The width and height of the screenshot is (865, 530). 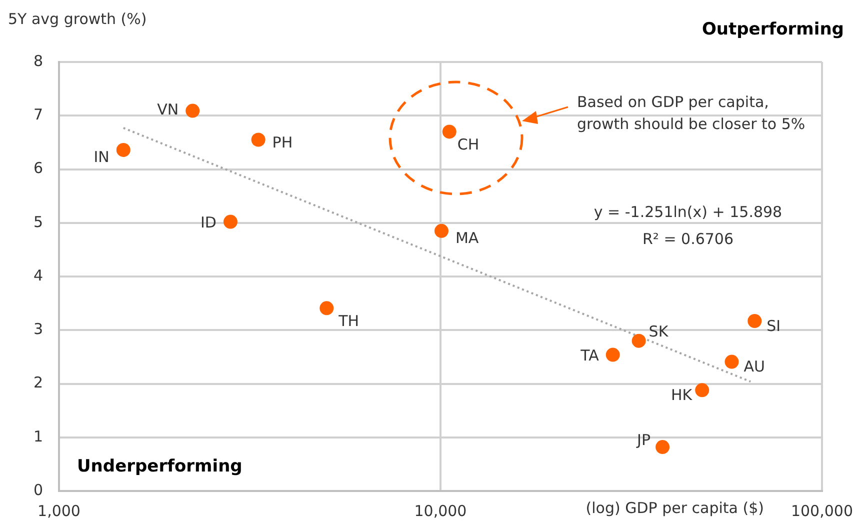 I want to click on data-label: JP, so click(x=643, y=439).